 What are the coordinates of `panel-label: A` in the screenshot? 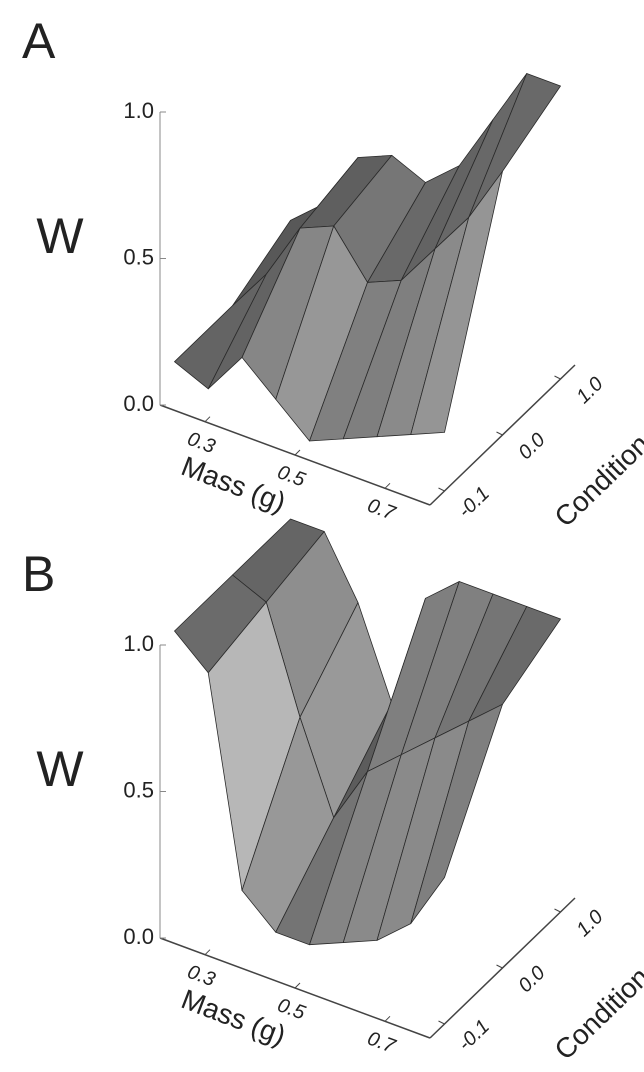 It's located at (39, 41).